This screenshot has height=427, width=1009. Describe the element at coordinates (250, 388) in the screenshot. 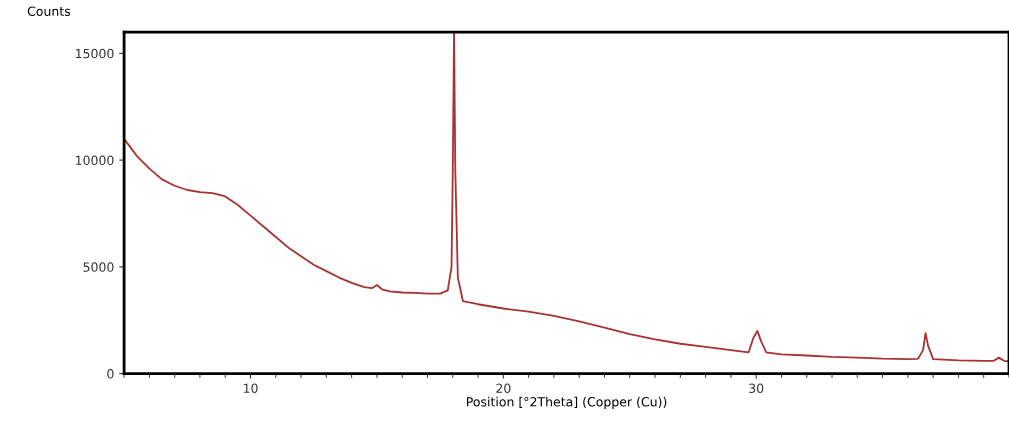

I see `x-tick-label: 10` at that location.